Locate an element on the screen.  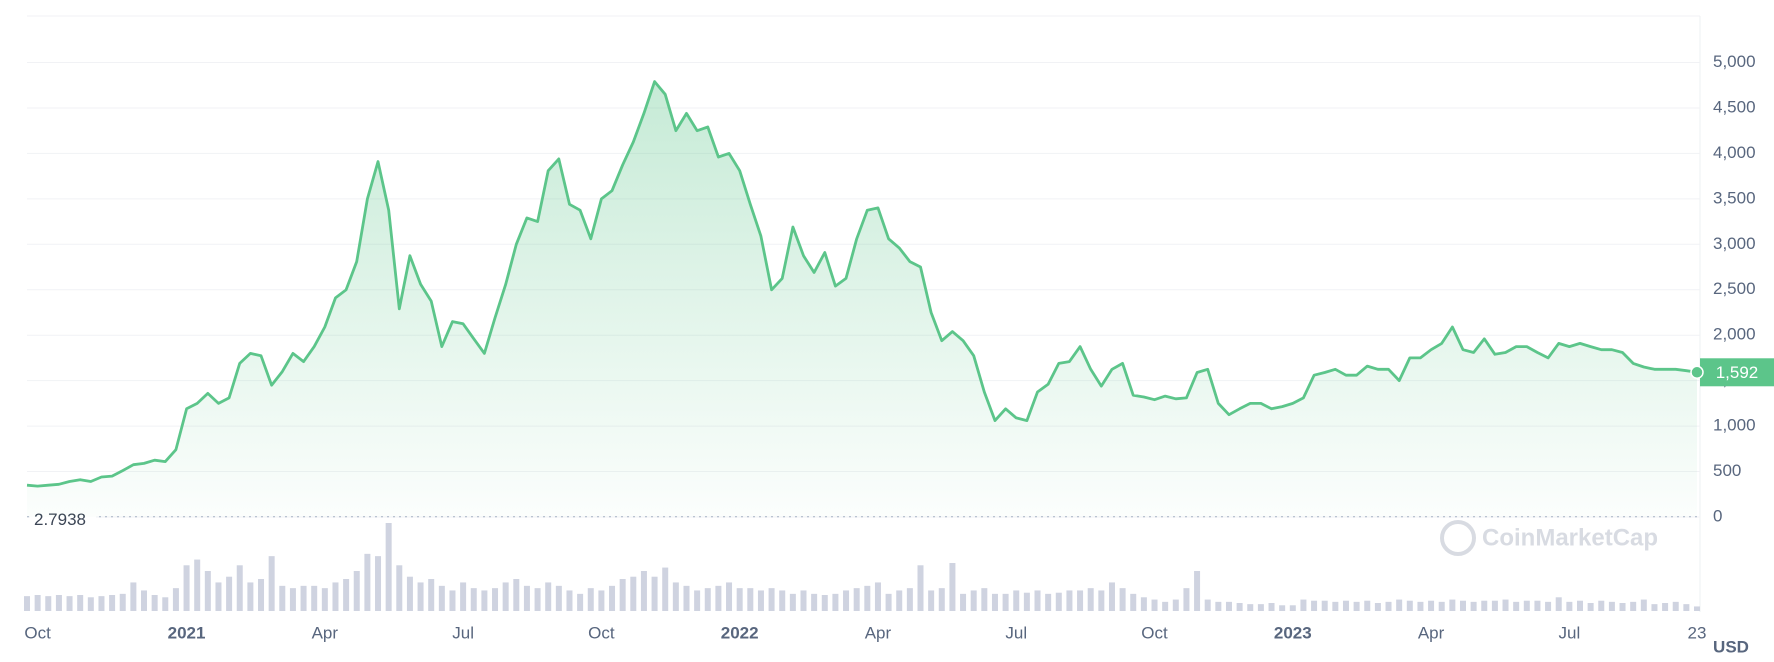
y-tick-label: 500 is located at coordinates (1727, 470).